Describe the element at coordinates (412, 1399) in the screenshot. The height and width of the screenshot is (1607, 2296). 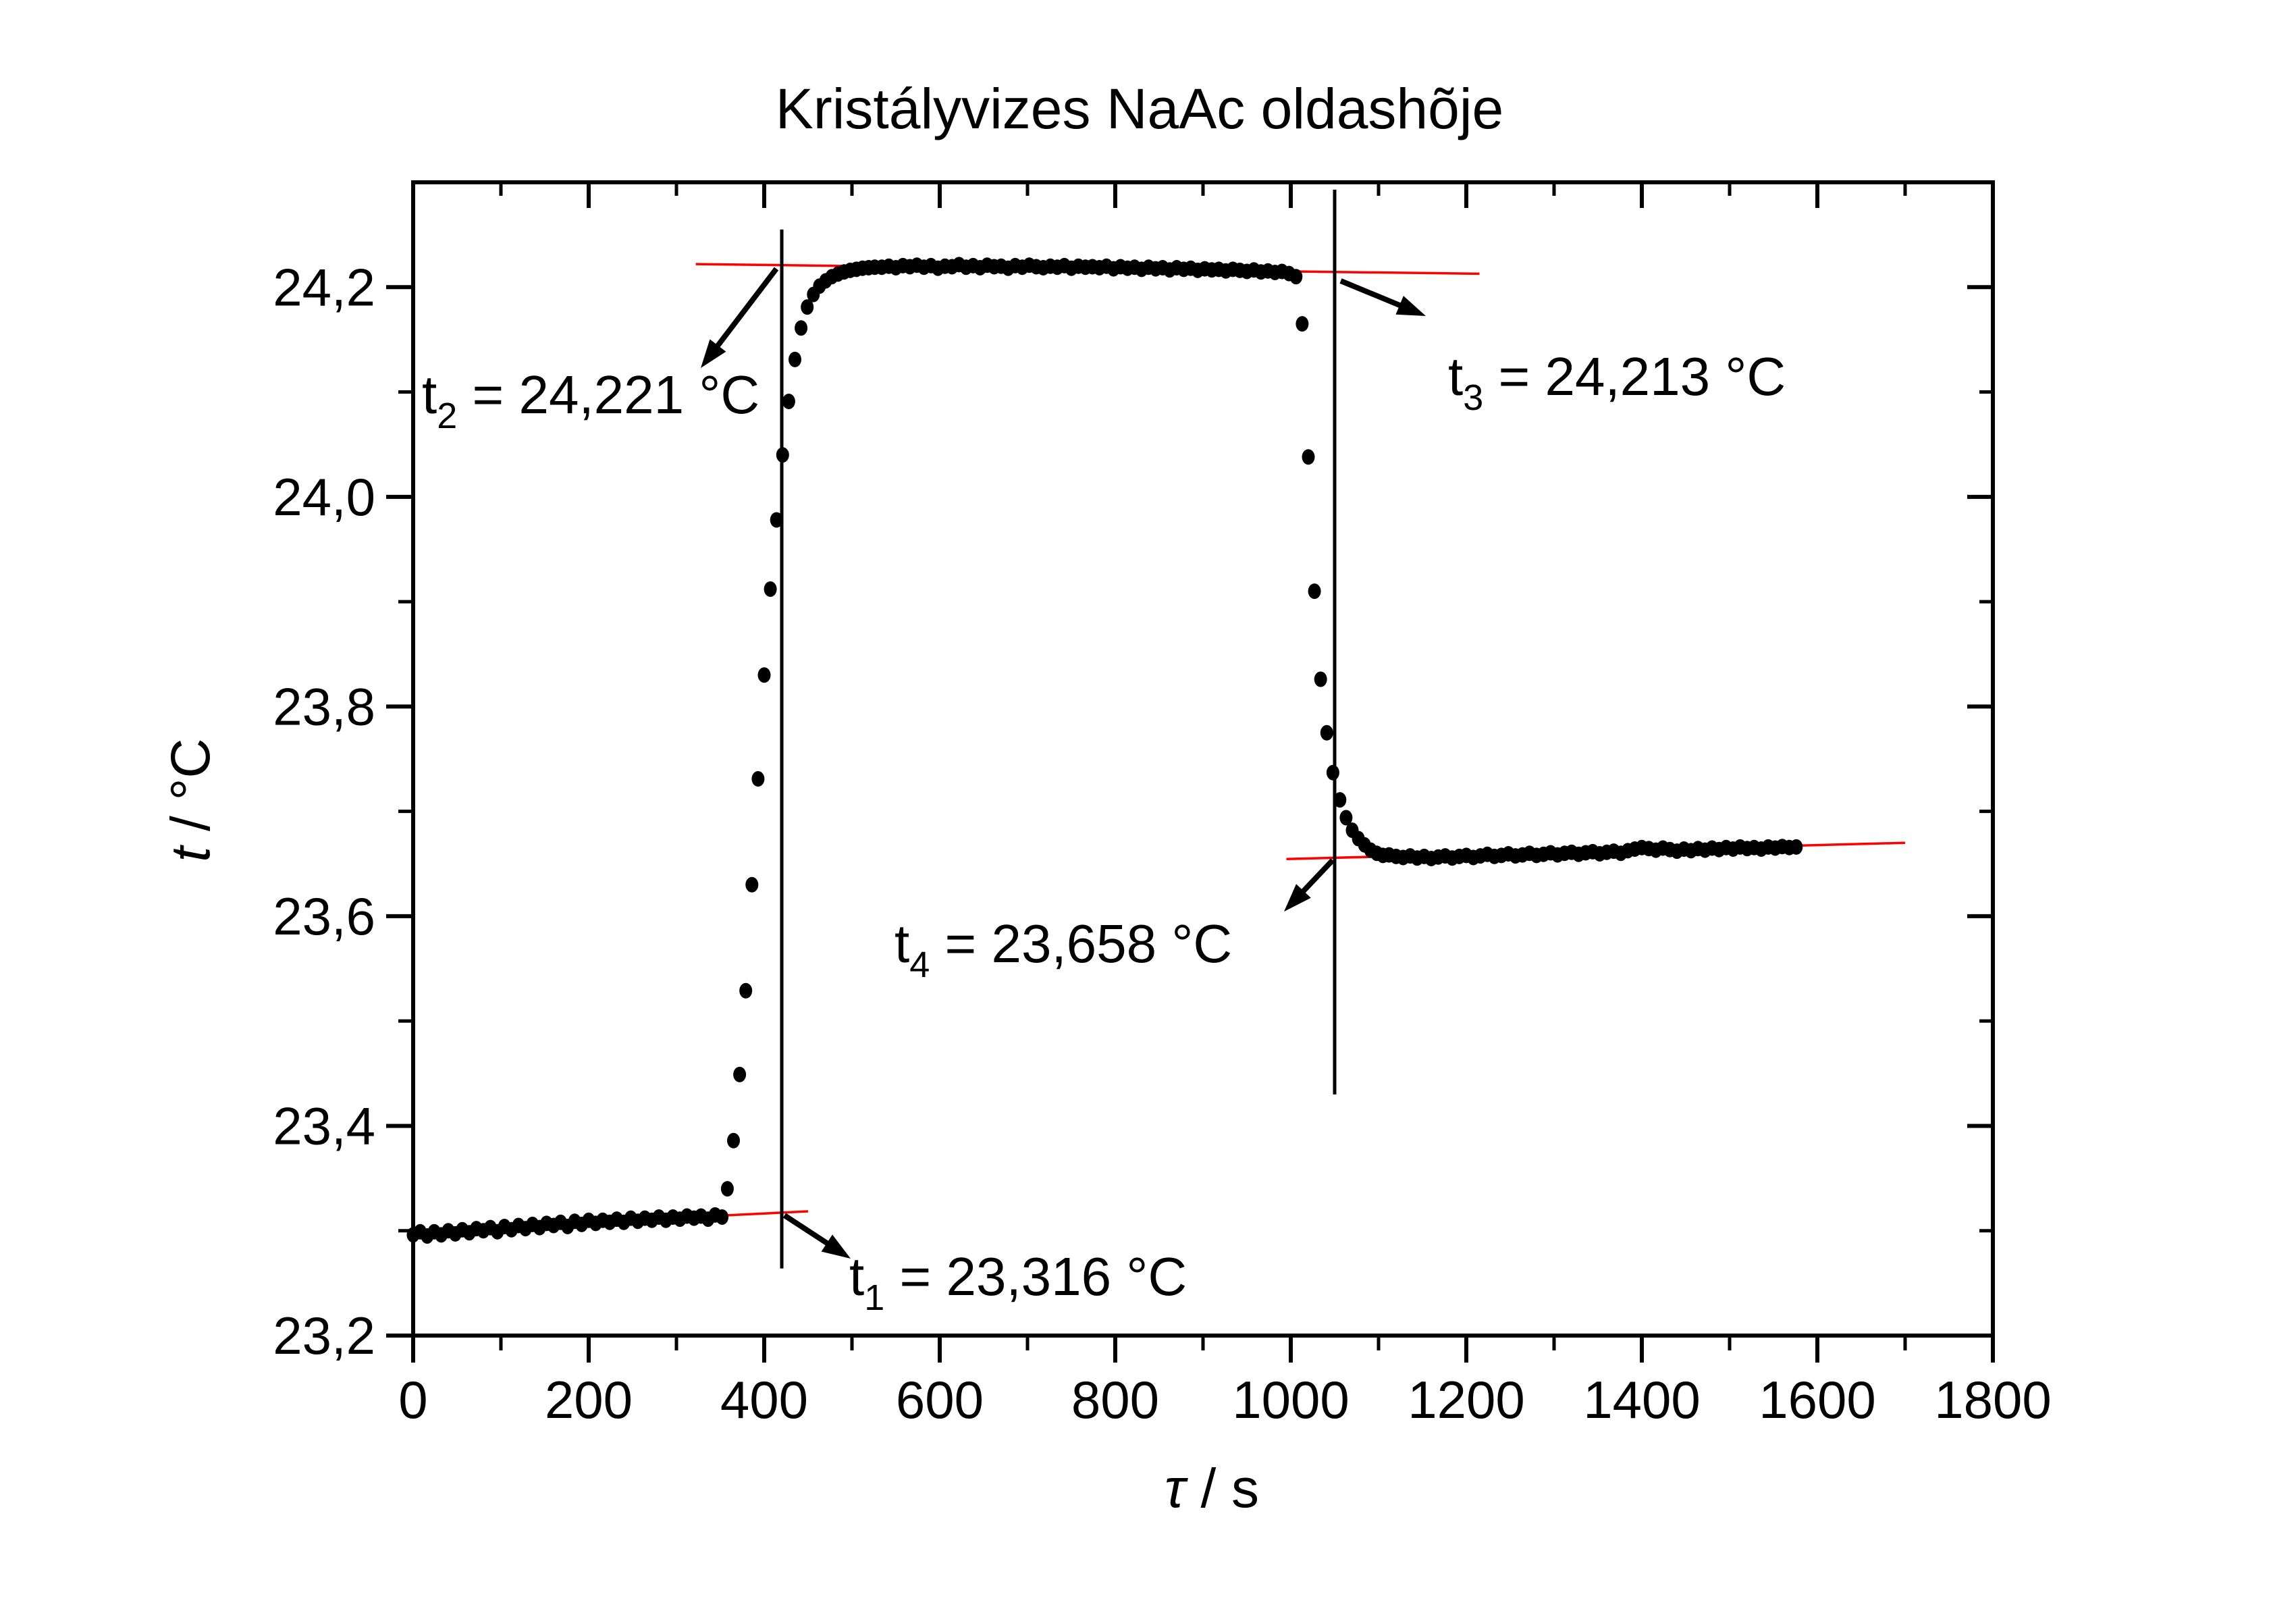
I see `x-tick-label: 0` at that location.